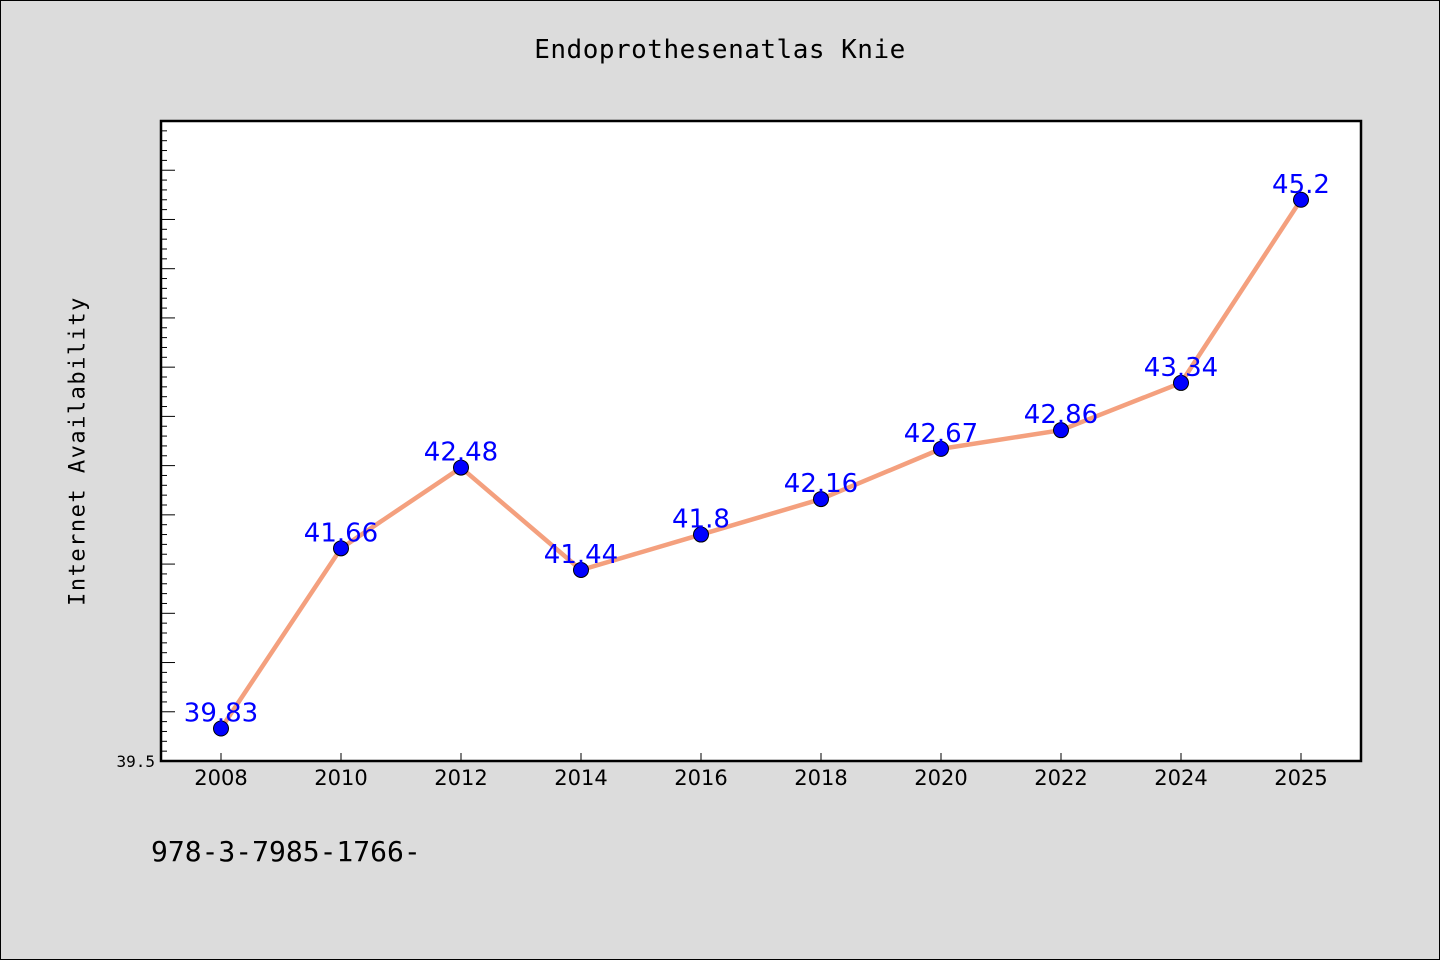 This screenshot has height=960, width=1440. What do you see at coordinates (700, 778) in the screenshot?
I see `x-tick-label: 2016` at bounding box center [700, 778].